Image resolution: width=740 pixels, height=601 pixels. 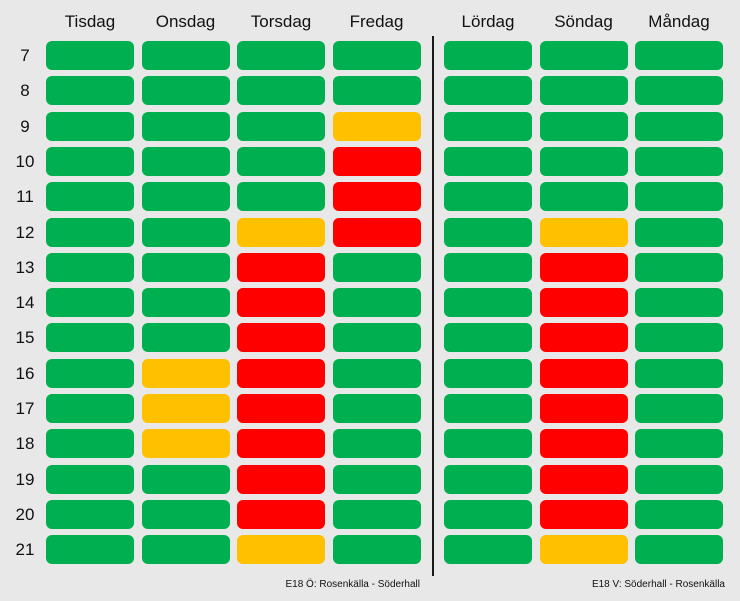 I want to click on cell-söndag-10, so click(x=583, y=161).